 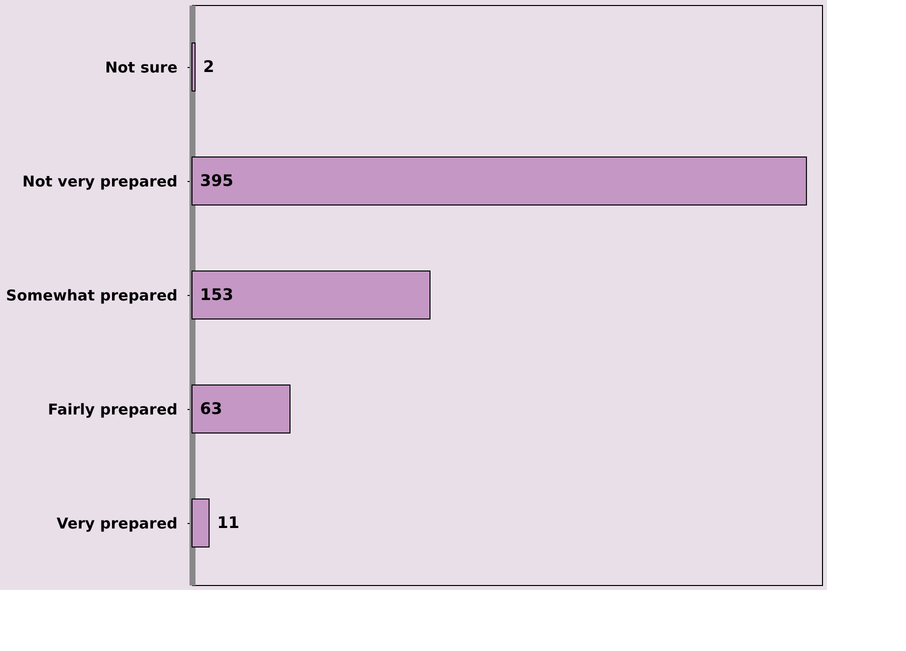 What do you see at coordinates (92, 295) in the screenshot?
I see `y-tick-label: Somewhat prepared` at bounding box center [92, 295].